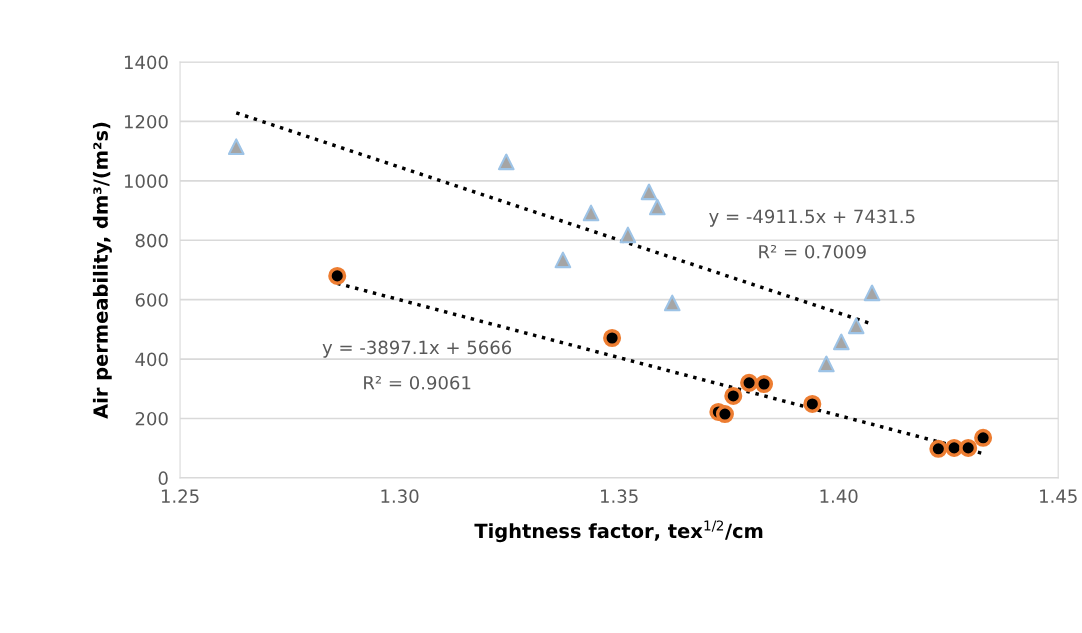 The image size is (1082, 633). I want to click on x-tick-label: 1.35, so click(619, 496).